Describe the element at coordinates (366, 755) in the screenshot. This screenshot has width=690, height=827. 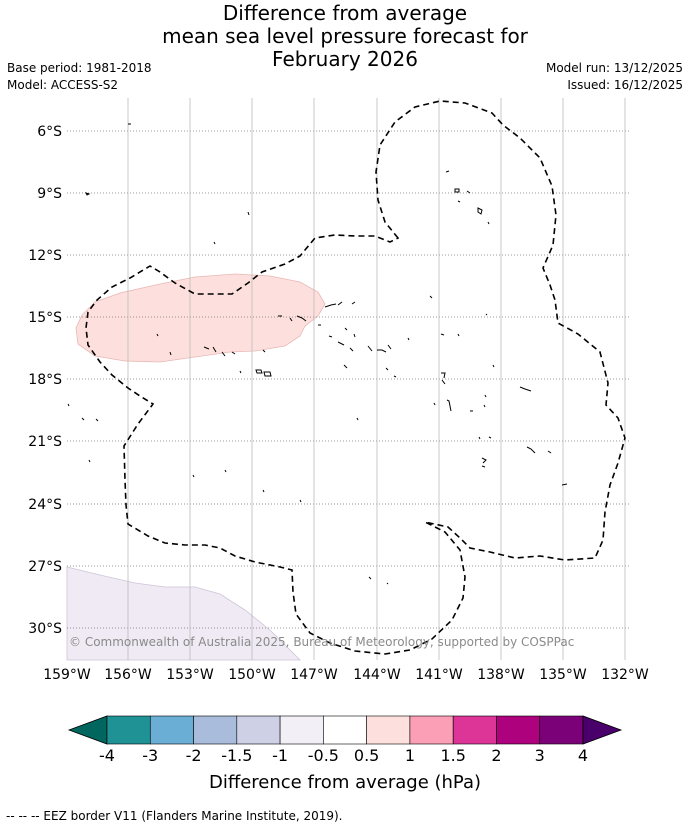
I see `colorbar-tick-label: 0.5` at that location.